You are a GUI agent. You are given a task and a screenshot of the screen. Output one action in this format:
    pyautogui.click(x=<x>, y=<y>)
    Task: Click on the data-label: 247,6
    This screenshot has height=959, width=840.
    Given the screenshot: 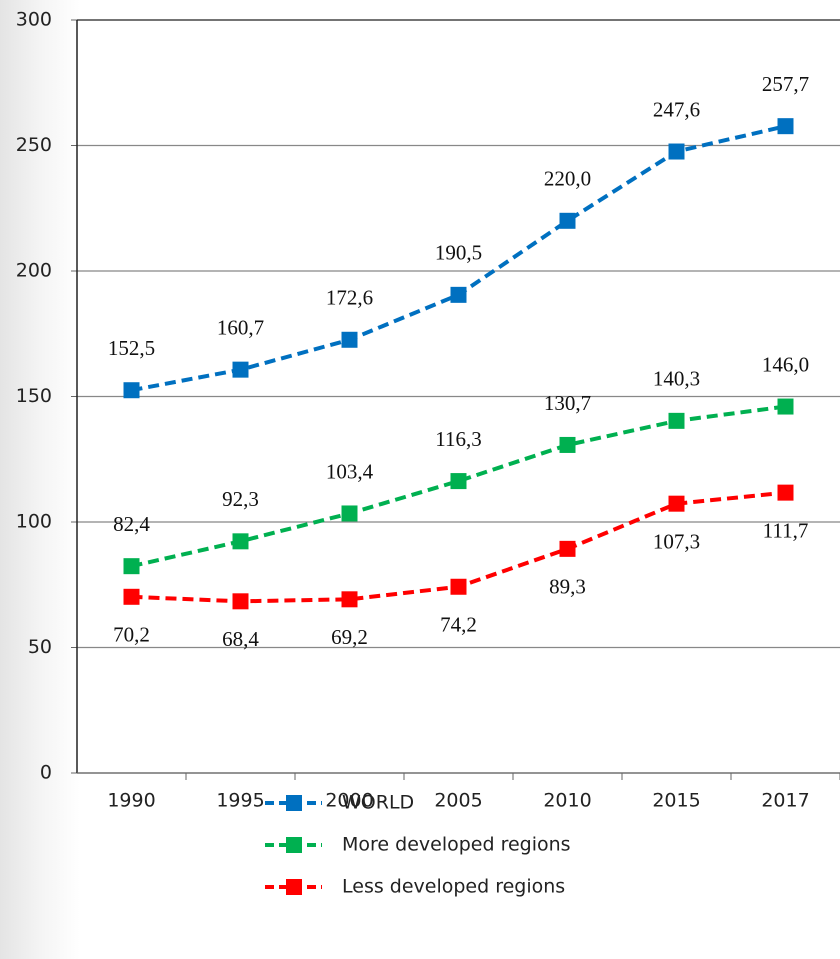 What is the action you would take?
    pyautogui.click(x=676, y=109)
    